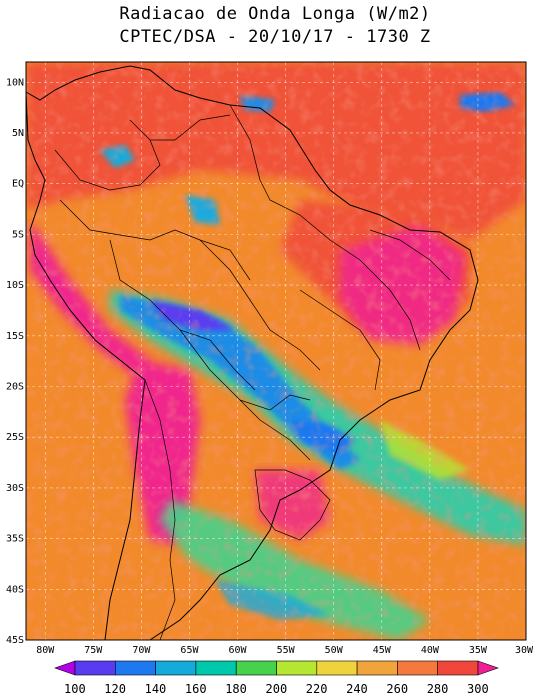 The height and width of the screenshot is (700, 550). Describe the element at coordinates (18, 184) in the screenshot. I see `latitude-label: EQ` at that location.